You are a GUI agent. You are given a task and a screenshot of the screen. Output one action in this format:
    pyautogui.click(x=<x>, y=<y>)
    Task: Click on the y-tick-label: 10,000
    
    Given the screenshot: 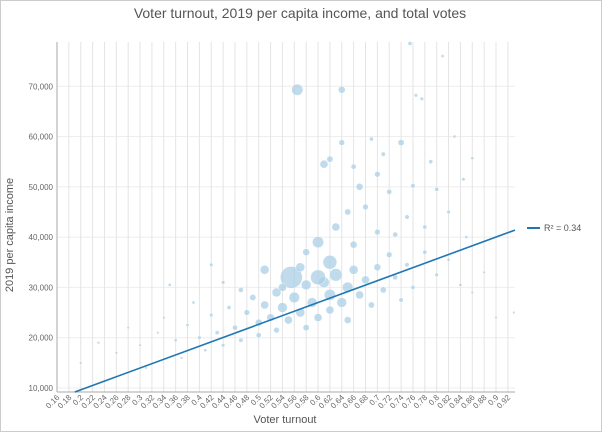 What is the action you would take?
    pyautogui.click(x=41, y=388)
    